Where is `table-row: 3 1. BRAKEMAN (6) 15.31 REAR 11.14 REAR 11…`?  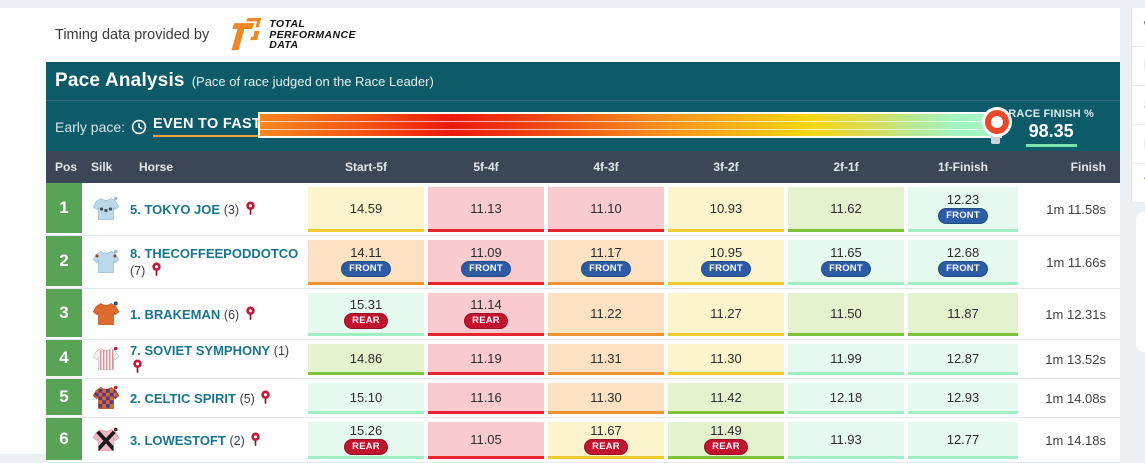
table-row: 3 1. BRAKEMAN (6) 15.31 REAR 11.14 REAR 11… is located at coordinates (583, 314).